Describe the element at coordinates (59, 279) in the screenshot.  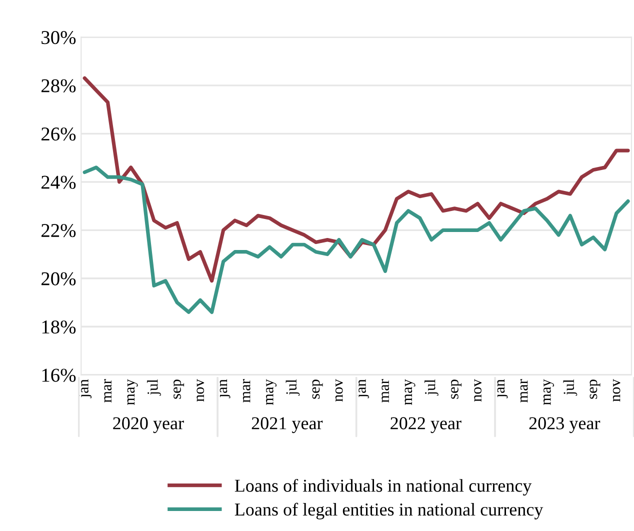
I see `y-tick-label: 20%` at that location.